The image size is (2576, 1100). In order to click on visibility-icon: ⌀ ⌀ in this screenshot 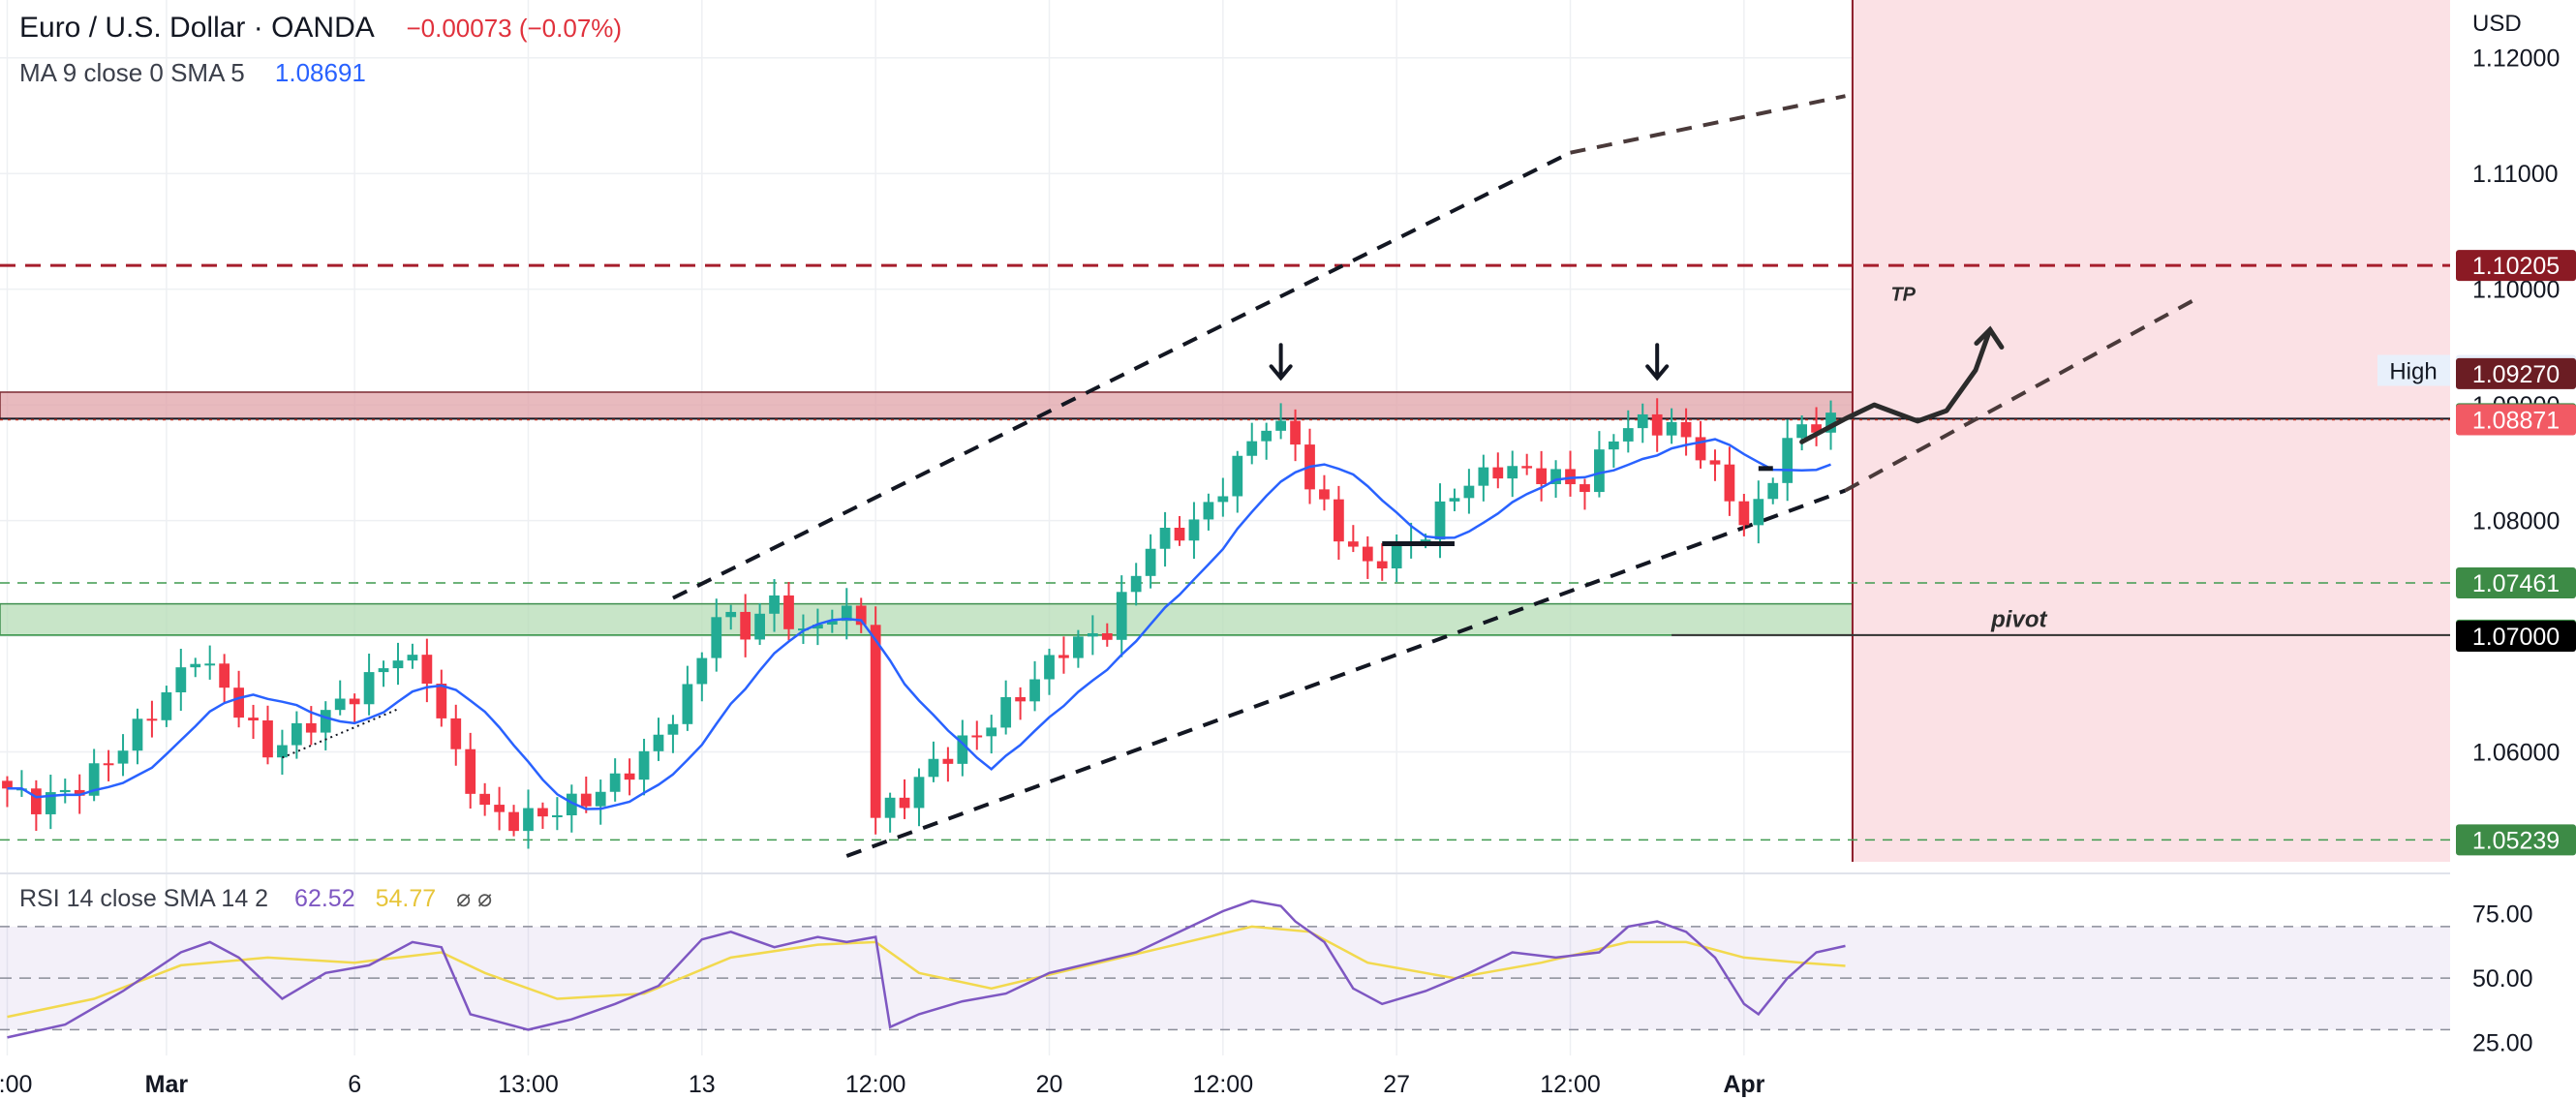, I will do `click(474, 898)`.